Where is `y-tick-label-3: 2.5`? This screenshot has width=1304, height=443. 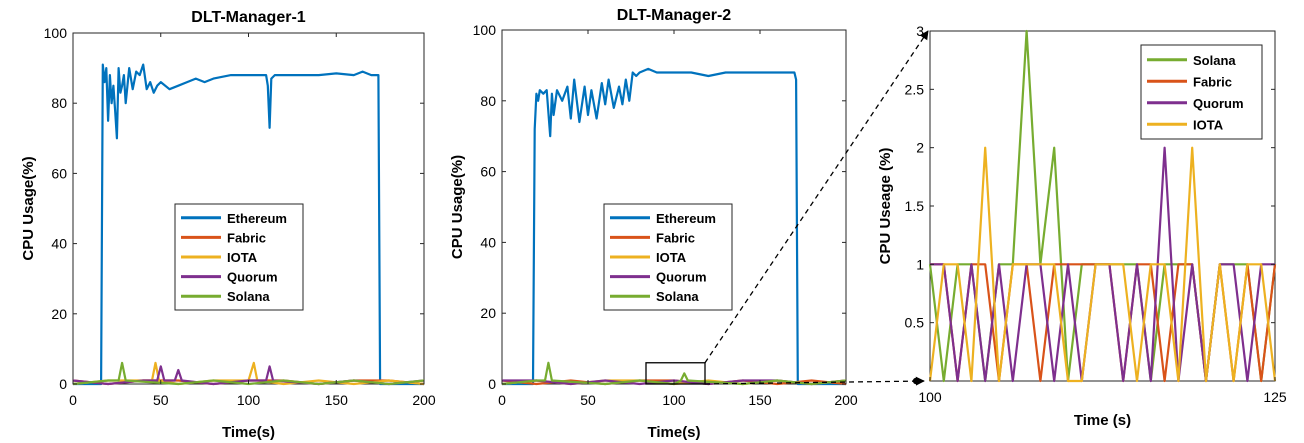
y-tick-label-3: 2.5 is located at coordinates (915, 89).